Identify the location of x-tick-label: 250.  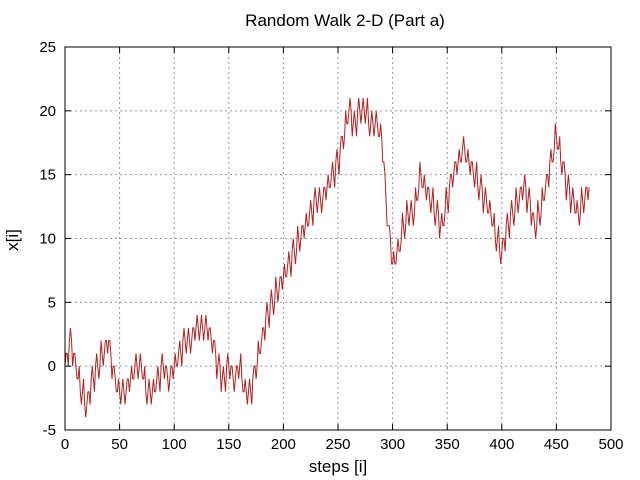
(337, 444).